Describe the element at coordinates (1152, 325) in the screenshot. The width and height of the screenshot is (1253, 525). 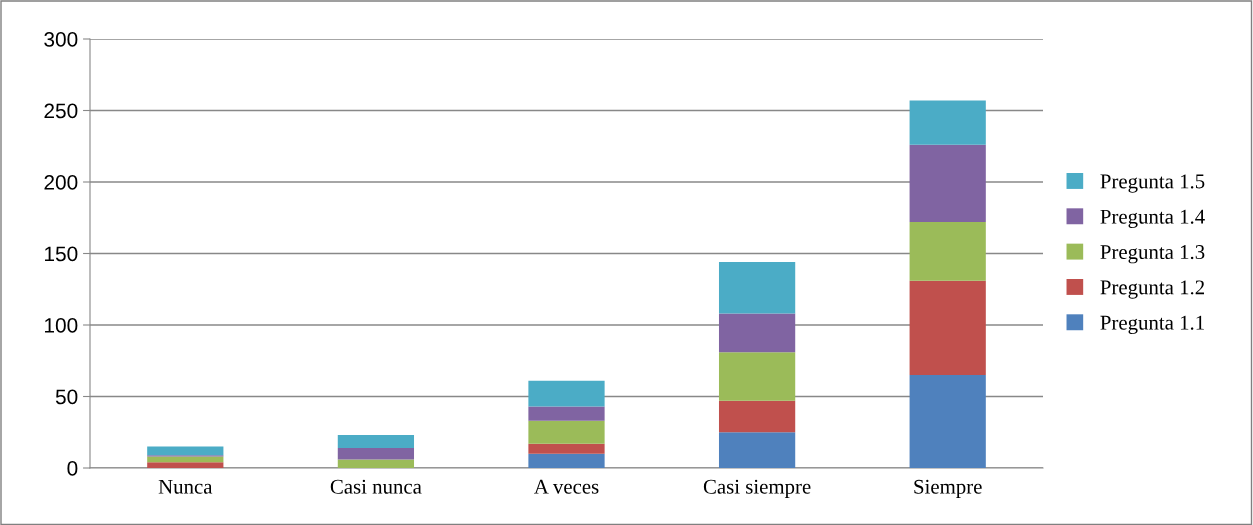
I see `legend-label: Pregunta 1.1` at that location.